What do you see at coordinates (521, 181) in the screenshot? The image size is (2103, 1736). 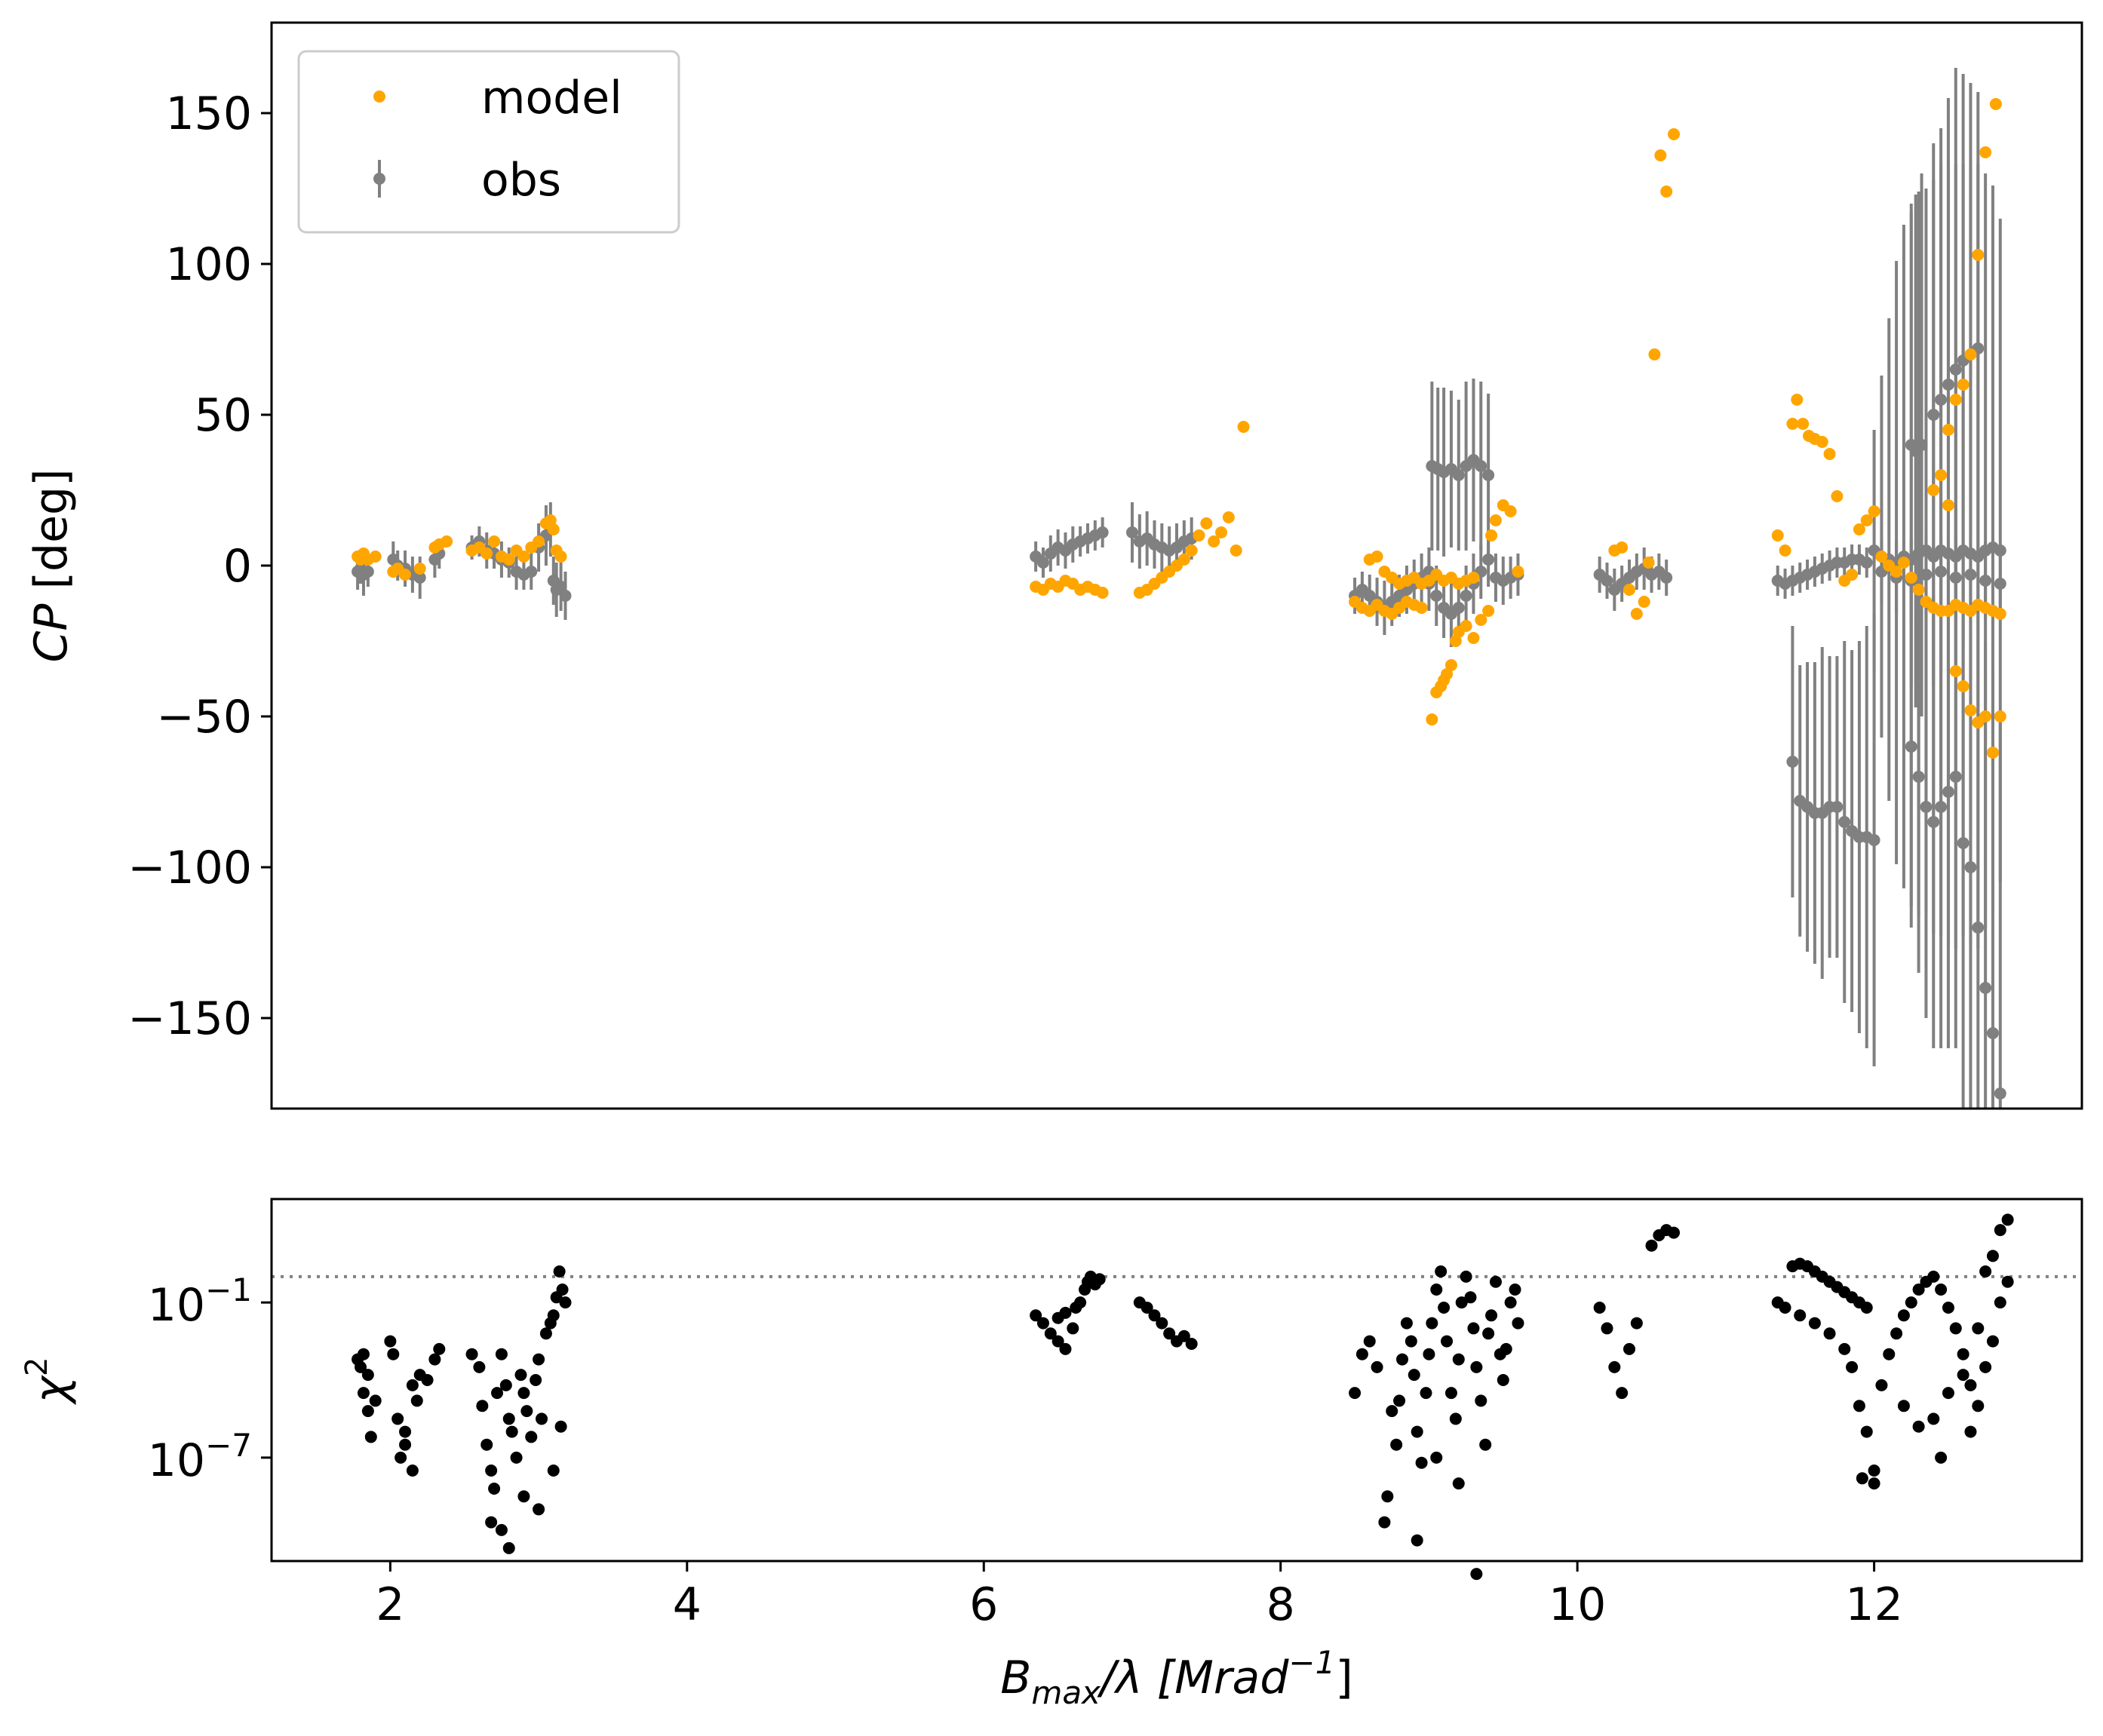 I see `legend-obs-label: obs` at bounding box center [521, 181].